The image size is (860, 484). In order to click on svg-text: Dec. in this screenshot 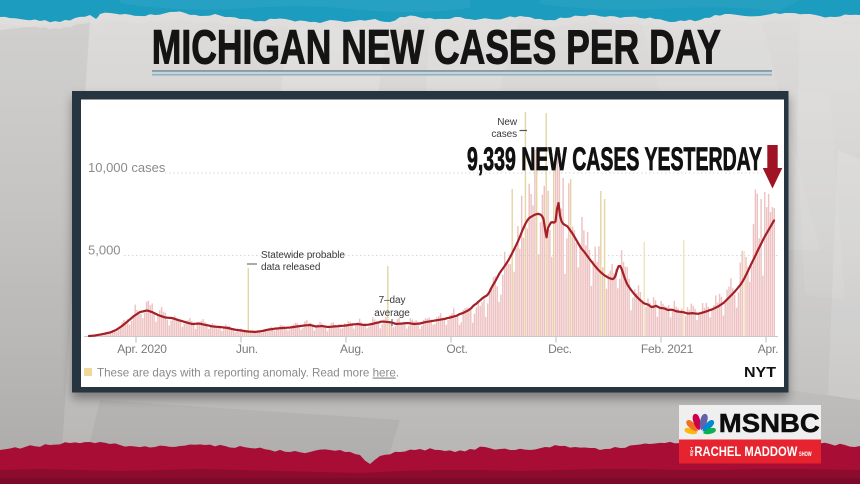, I will do `click(560, 349)`.